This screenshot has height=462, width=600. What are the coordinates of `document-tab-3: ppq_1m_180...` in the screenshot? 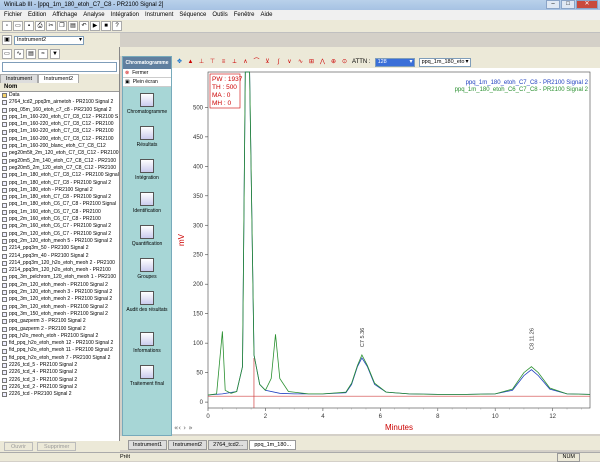 It's located at (273, 445).